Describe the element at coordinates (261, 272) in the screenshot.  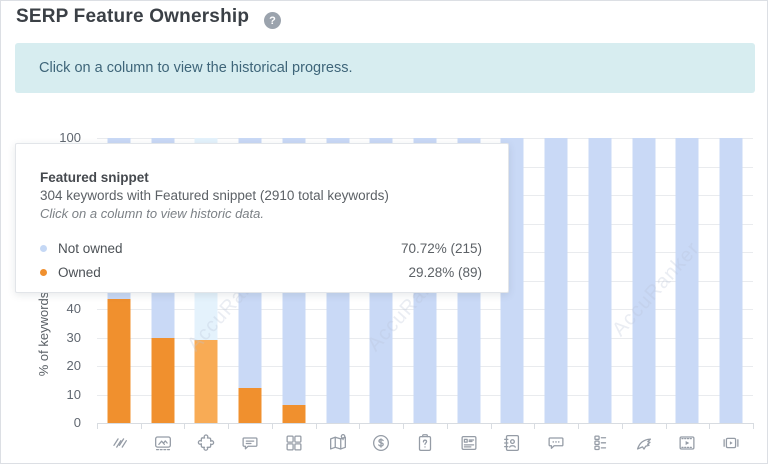
I see `tooltip-row-owned: Owned 29.28% (89)` at that location.